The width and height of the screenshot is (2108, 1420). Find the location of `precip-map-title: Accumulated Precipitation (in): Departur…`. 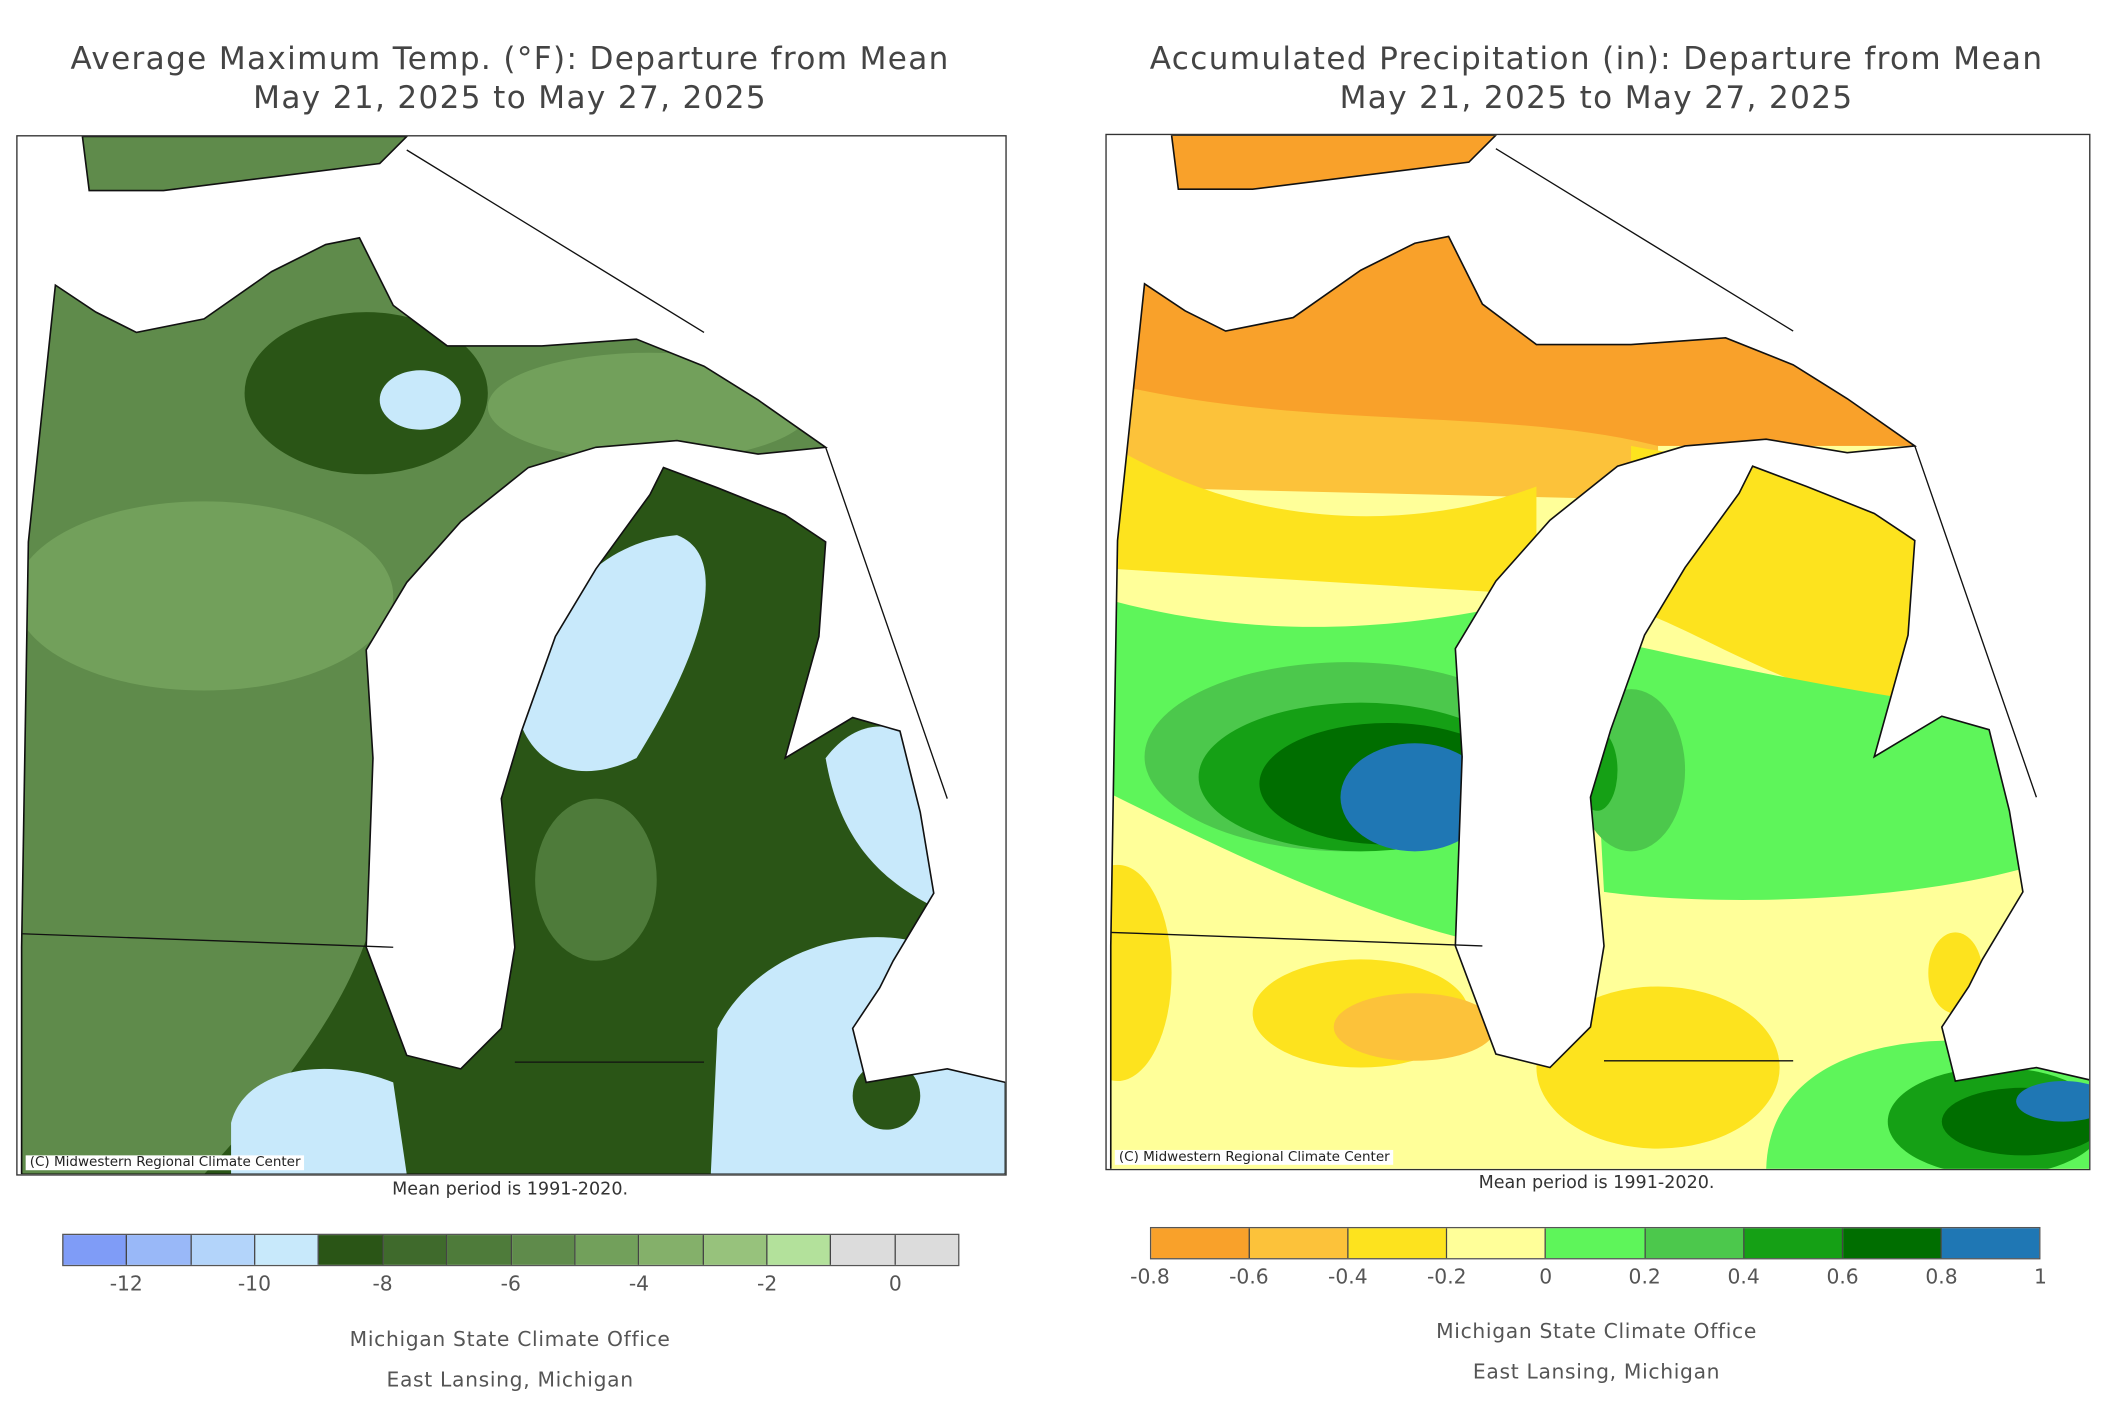

precip-map-title: Accumulated Precipitation (in): Departur… is located at coordinates (1596, 80).